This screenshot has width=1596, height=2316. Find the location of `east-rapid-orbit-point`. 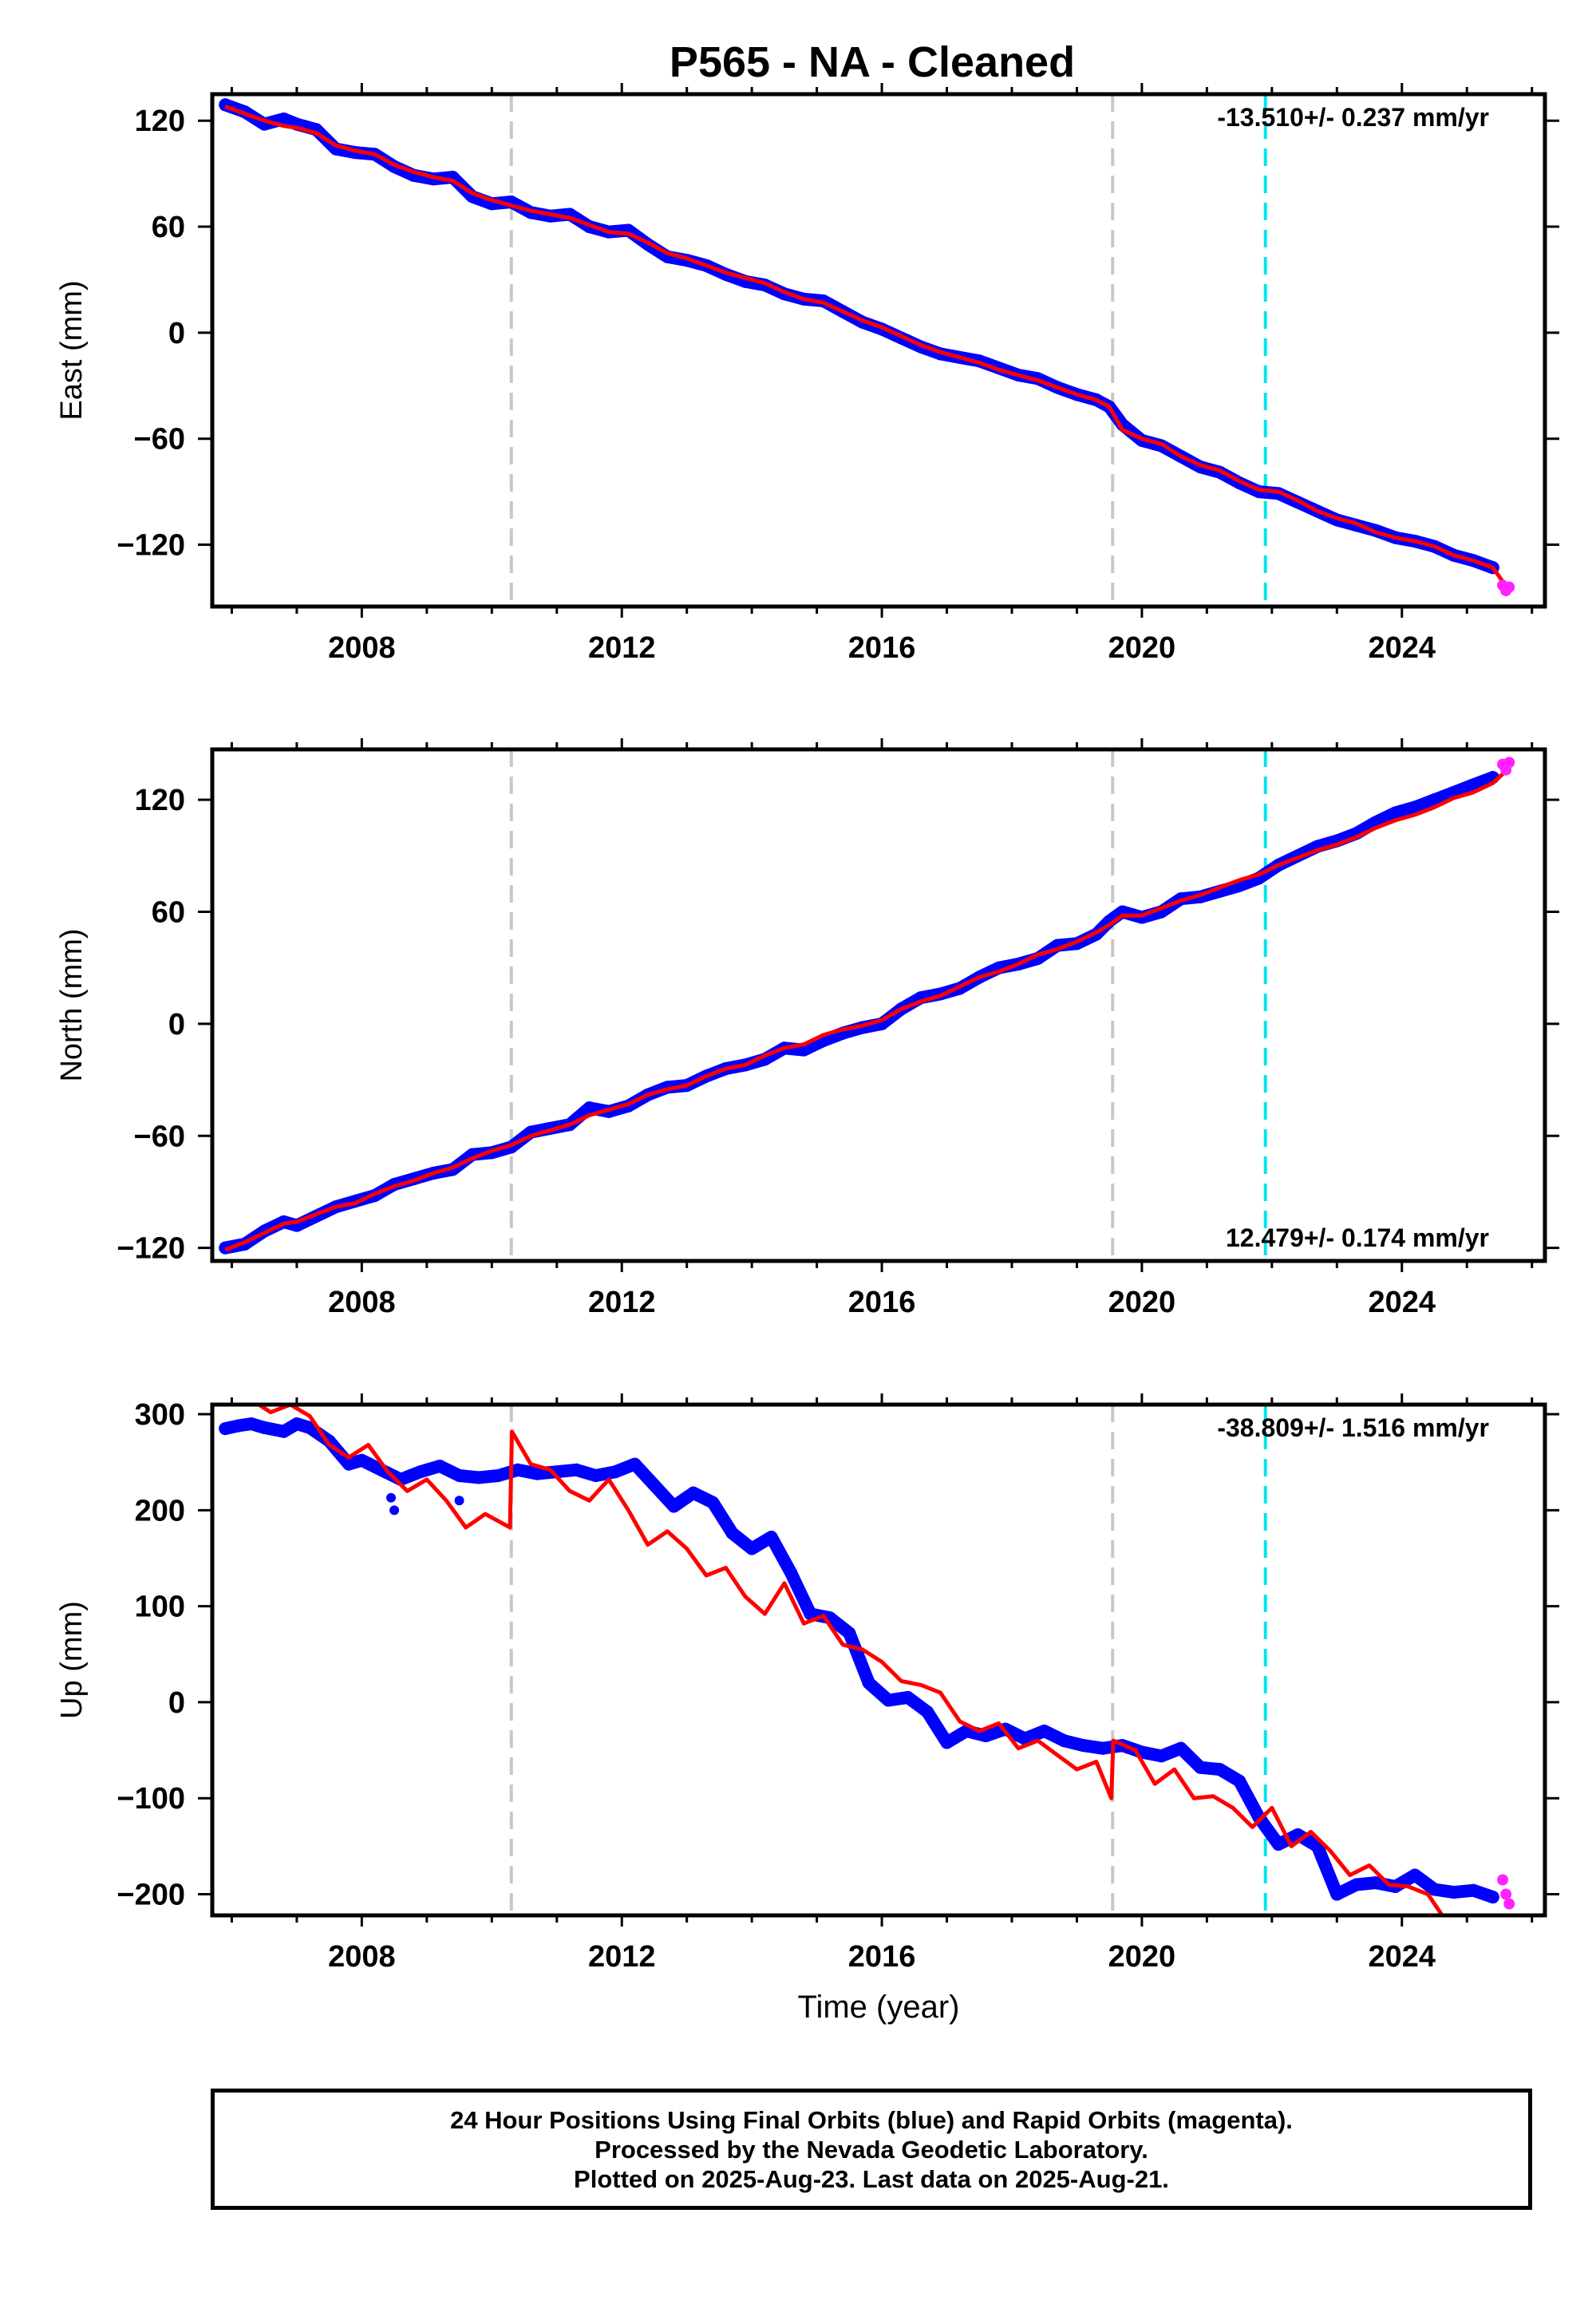

east-rapid-orbit-point is located at coordinates (1509, 587).